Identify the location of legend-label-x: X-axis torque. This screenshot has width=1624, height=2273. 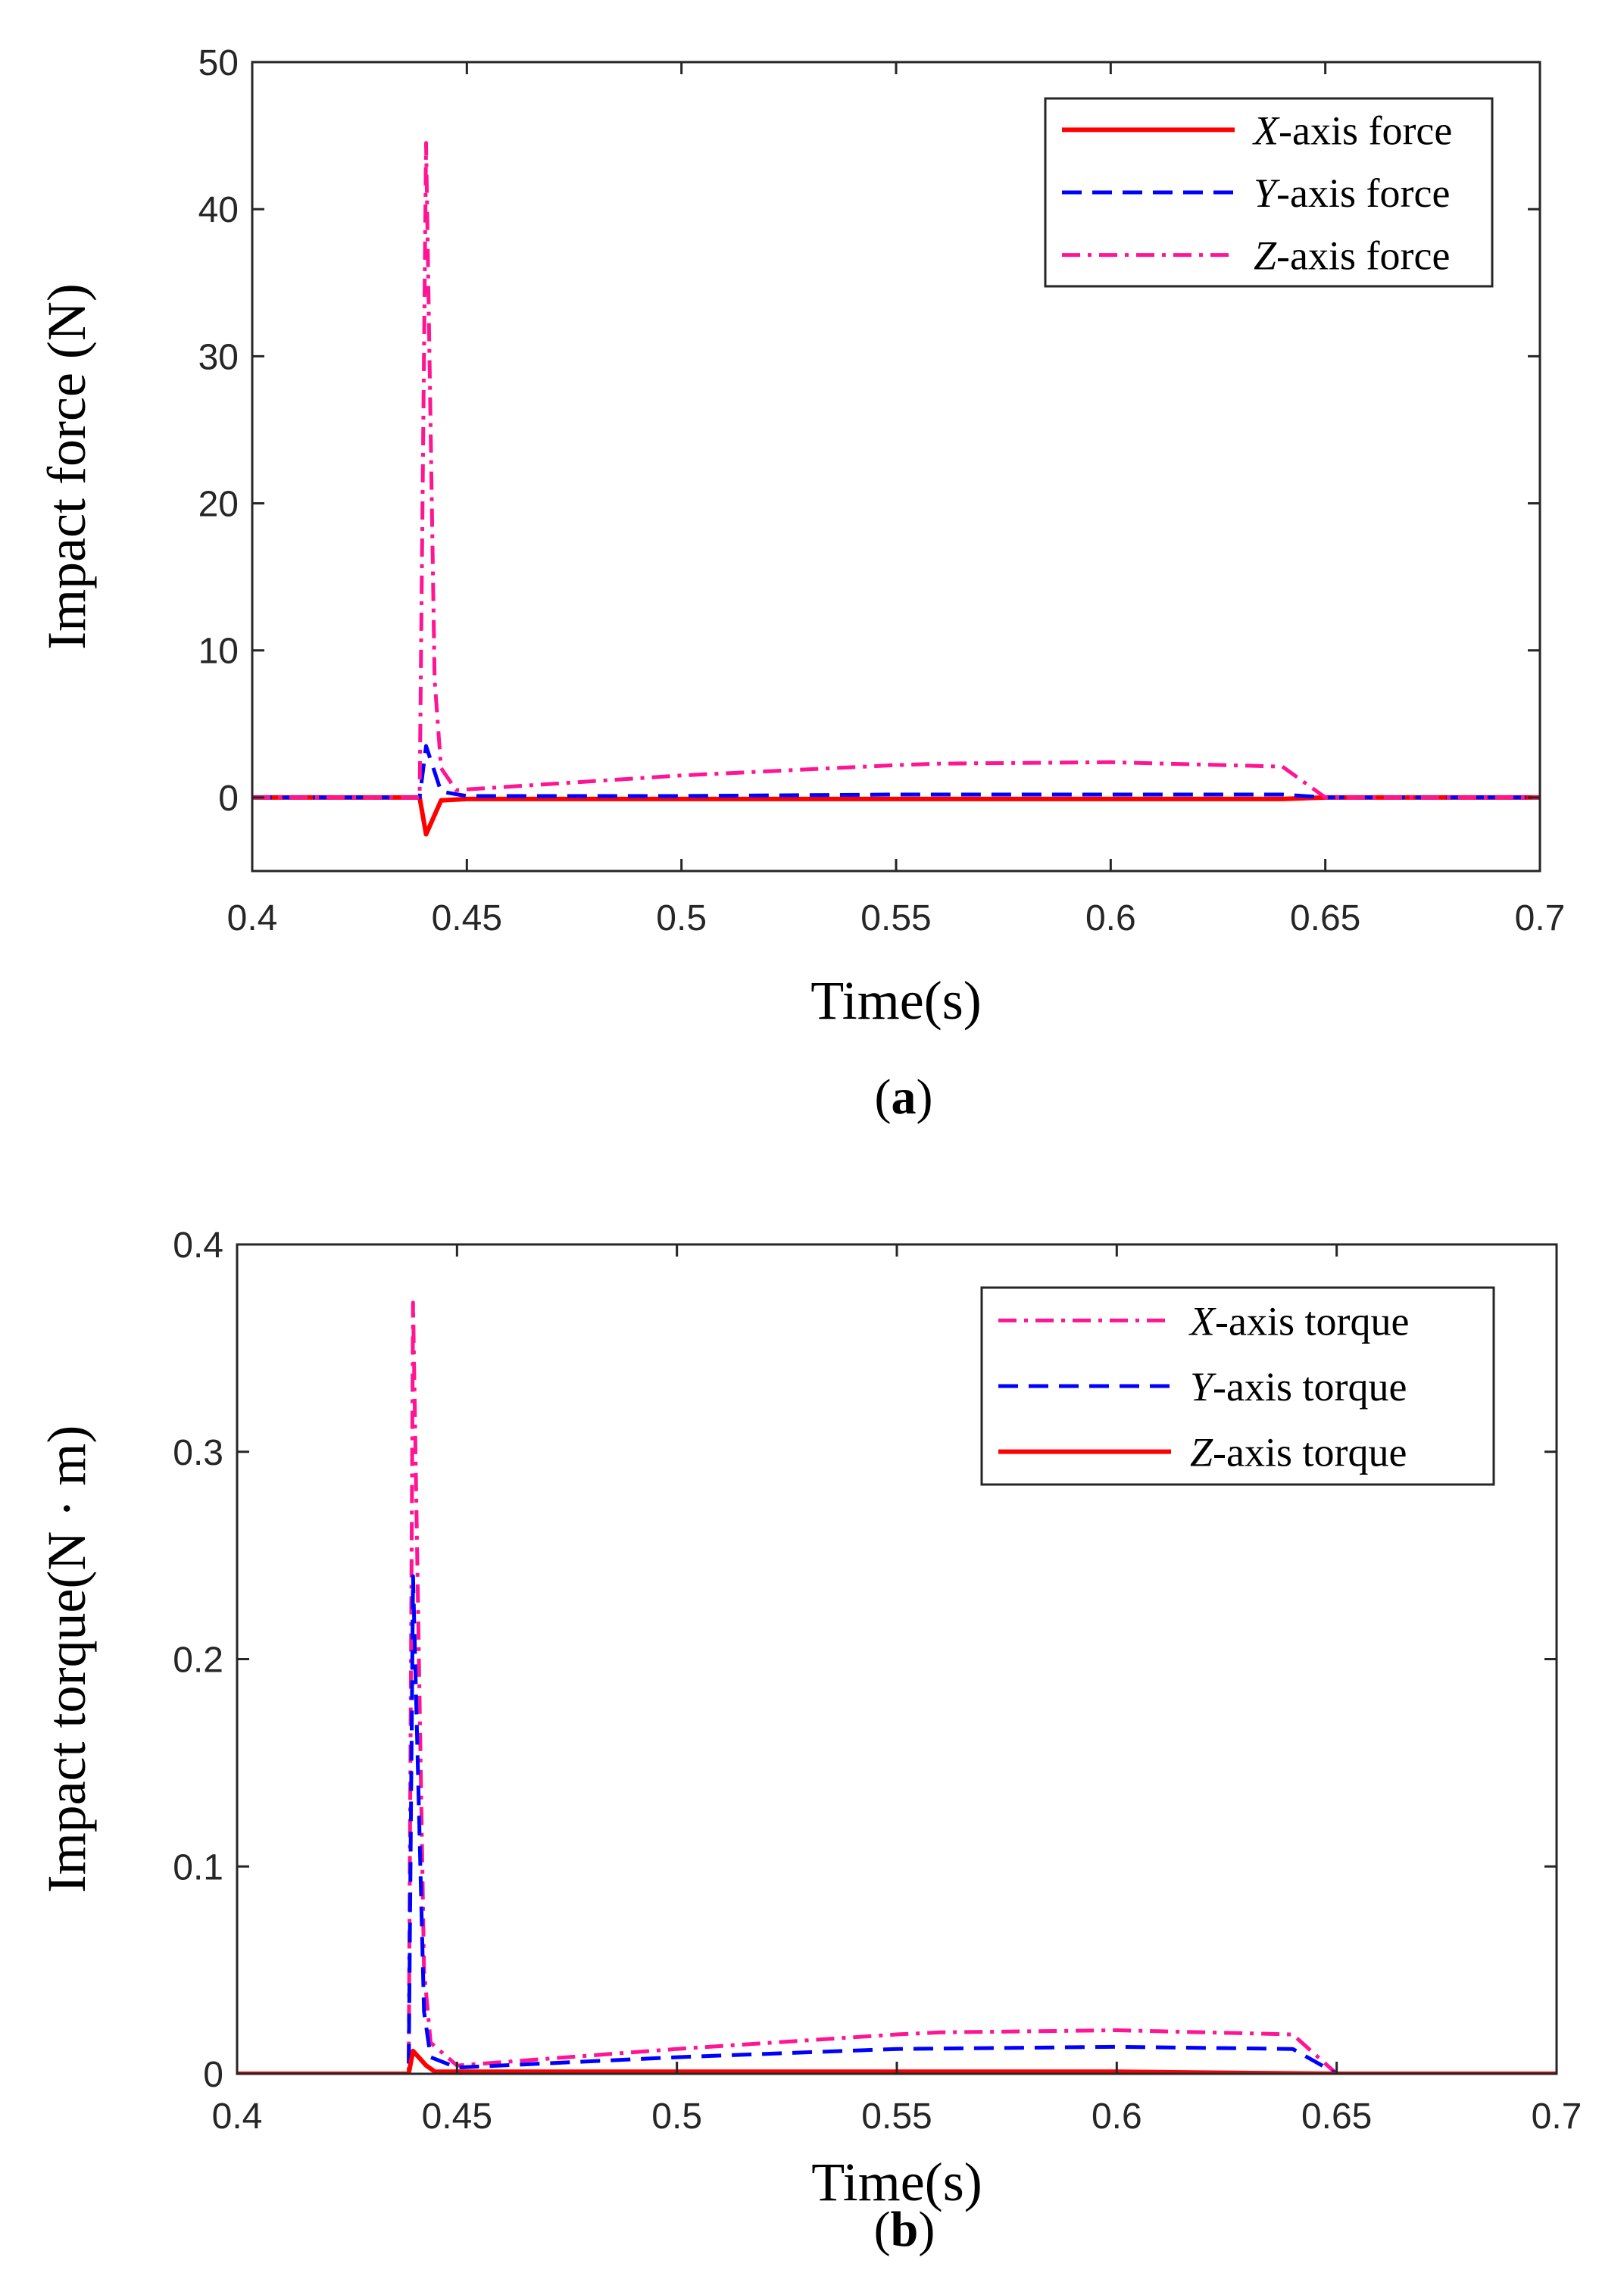
(1298, 1321).